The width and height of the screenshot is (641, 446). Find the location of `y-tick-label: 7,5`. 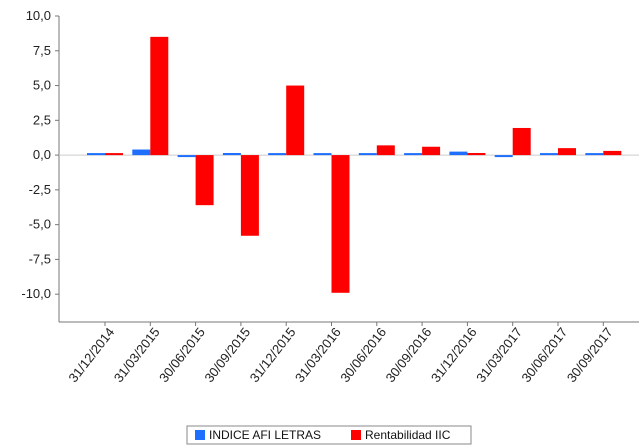

y-tick-label: 7,5 is located at coordinates (42, 50).